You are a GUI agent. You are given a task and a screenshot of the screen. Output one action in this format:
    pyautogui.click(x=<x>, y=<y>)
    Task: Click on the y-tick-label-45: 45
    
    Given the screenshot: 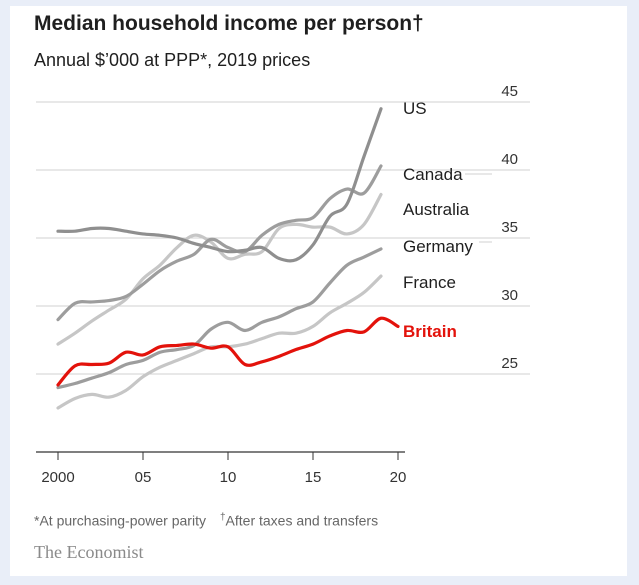 What is the action you would take?
    pyautogui.click(x=509, y=91)
    